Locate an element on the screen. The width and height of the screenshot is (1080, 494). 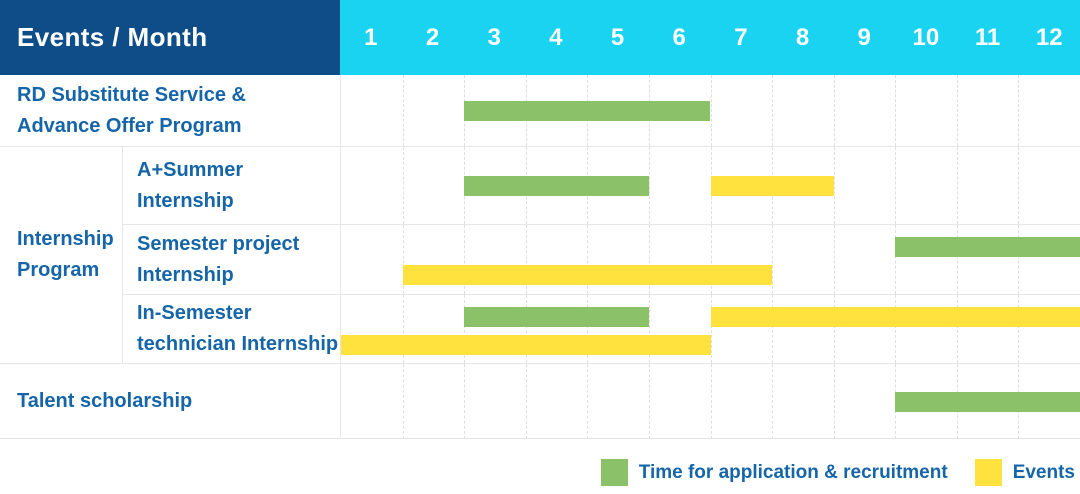
month-header-strip: 1 2 3 4 5 6 7 8 9 10 11 12 is located at coordinates (710, 37).